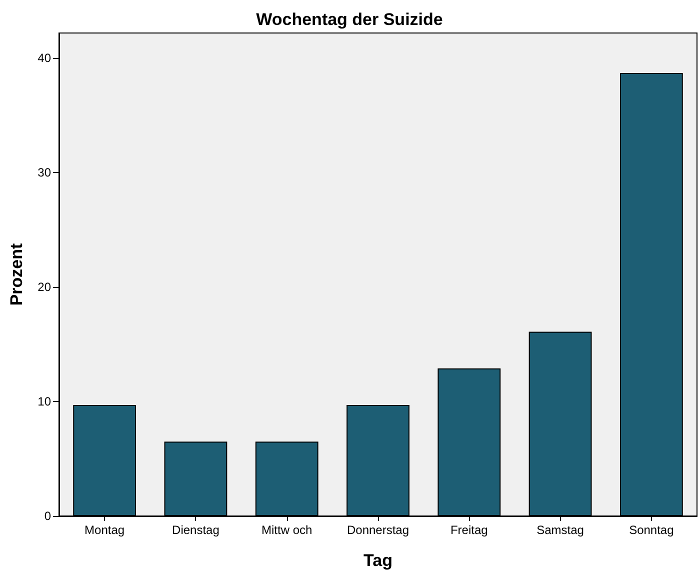 This screenshot has width=699, height=574. What do you see at coordinates (287, 530) in the screenshot?
I see `x-tick-label: Mittw och` at bounding box center [287, 530].